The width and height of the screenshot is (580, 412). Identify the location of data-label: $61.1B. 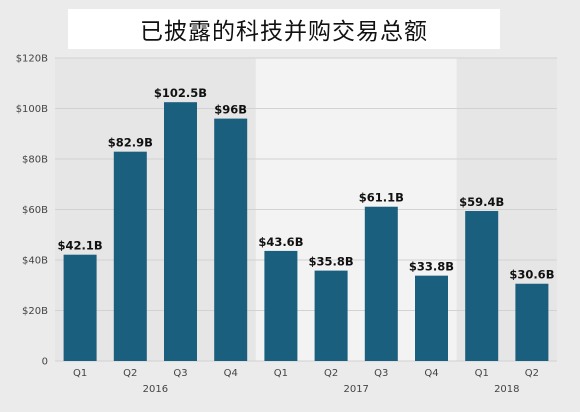
(381, 198).